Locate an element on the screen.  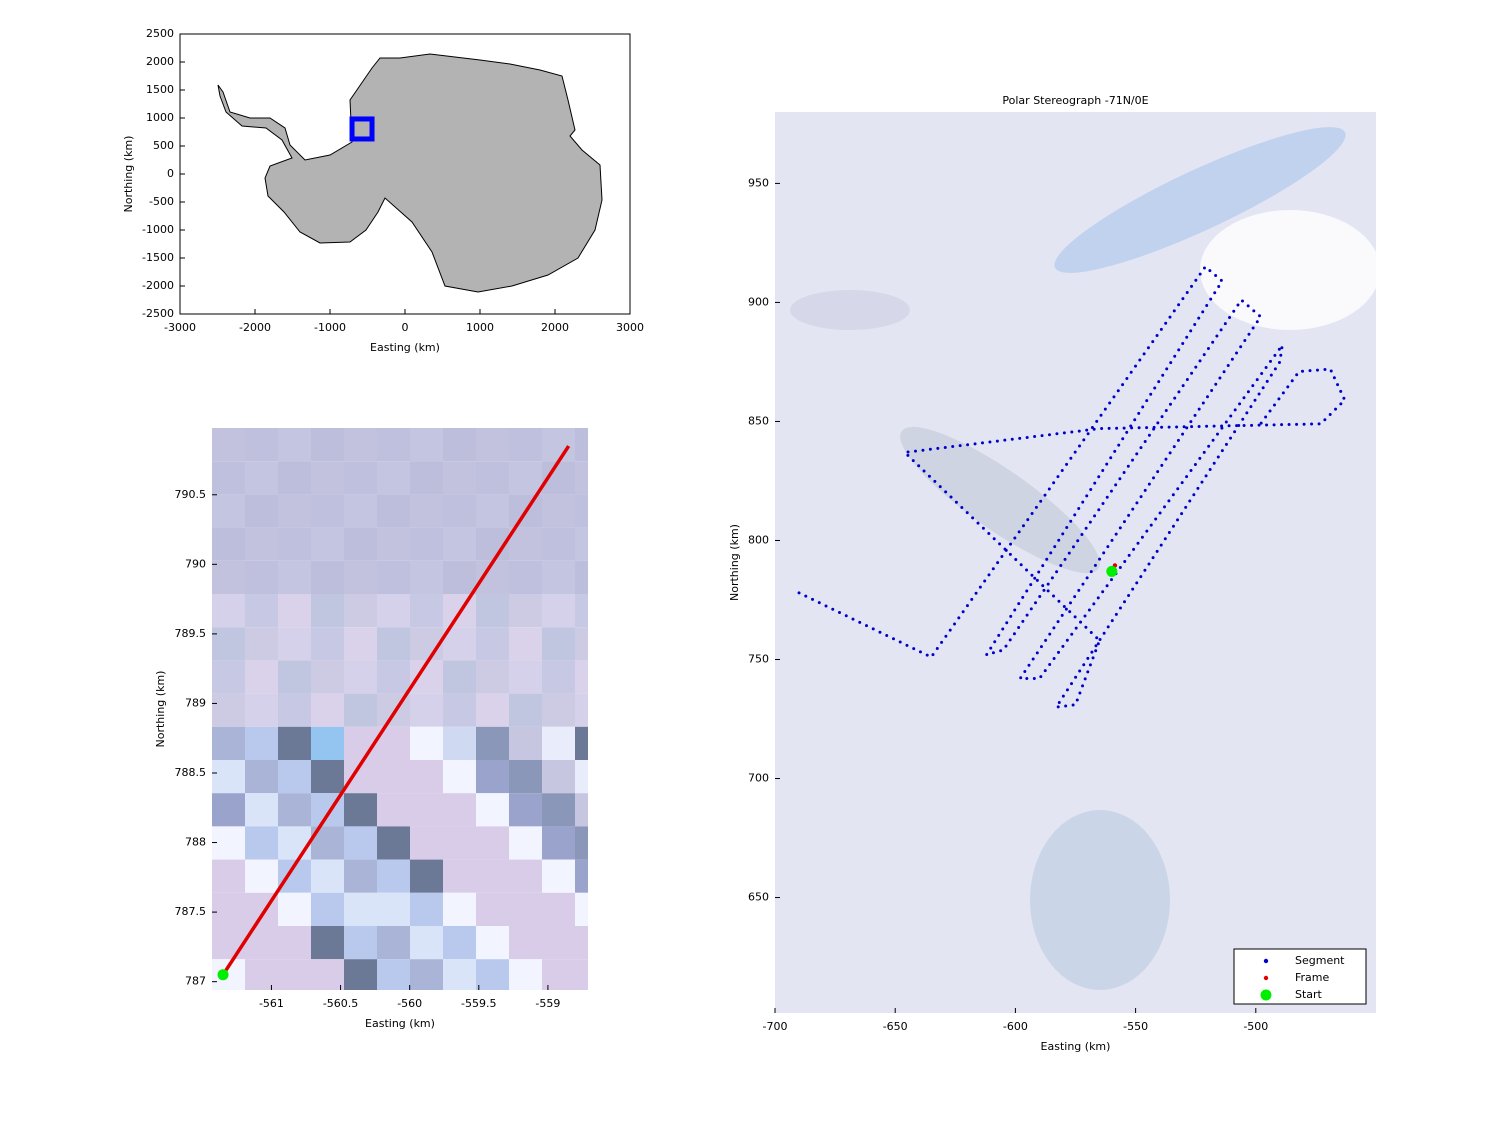
y-tick-label: 787 is located at coordinates (195, 981).